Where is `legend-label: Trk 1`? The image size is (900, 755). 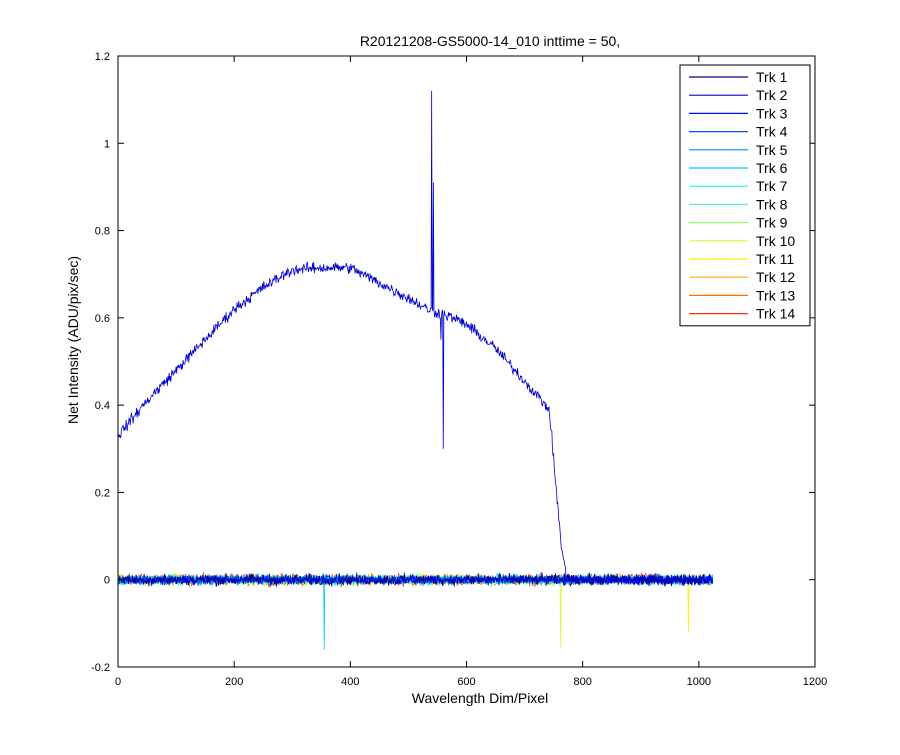
legend-label: Trk 1 is located at coordinates (772, 77).